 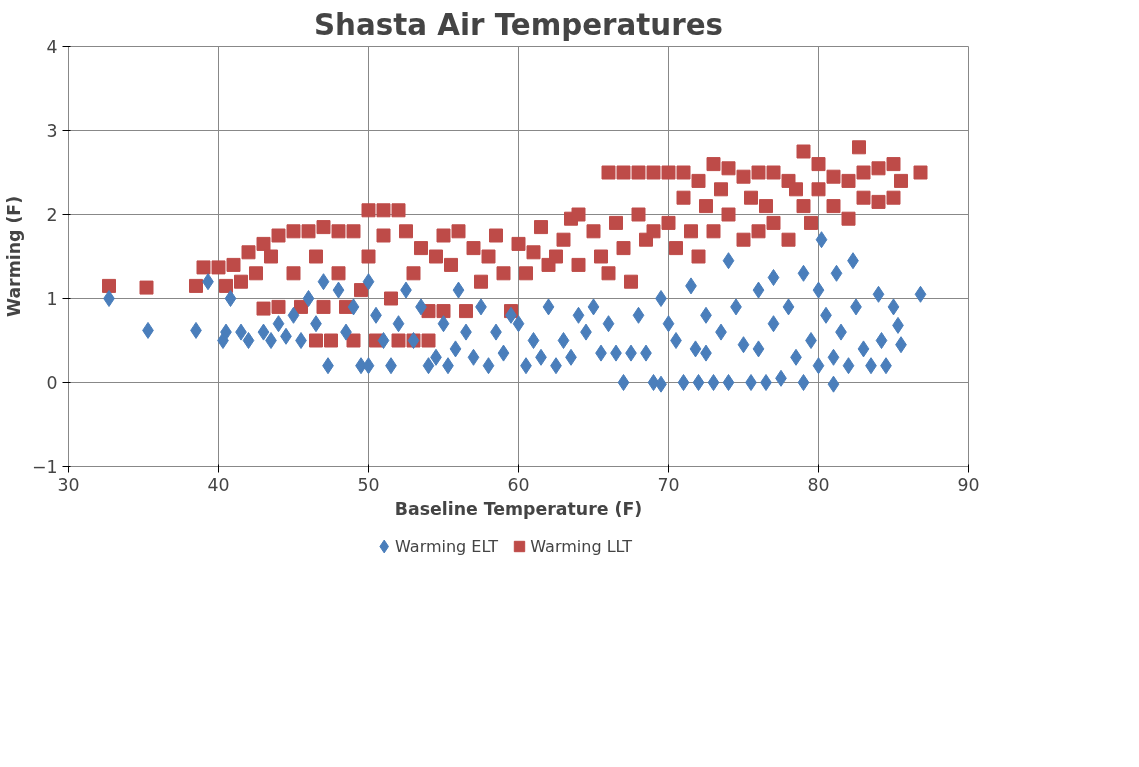 What do you see at coordinates (68, 484) in the screenshot?
I see `x-tick-label: 30` at bounding box center [68, 484].